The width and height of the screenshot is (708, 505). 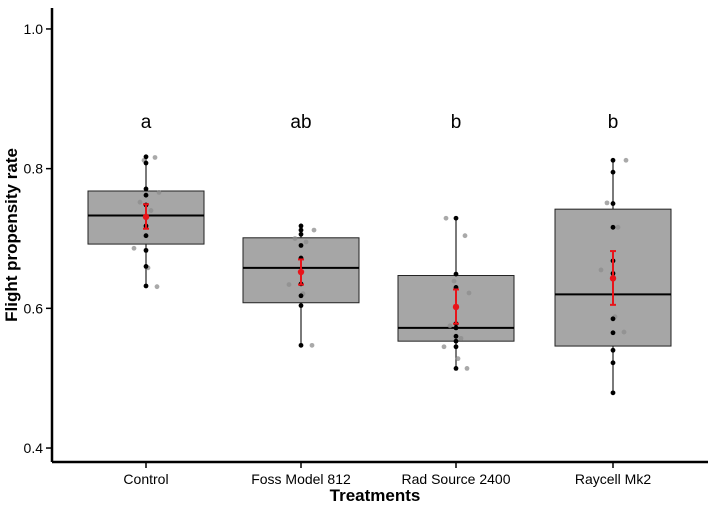 What do you see at coordinates (146, 122) in the screenshot?
I see `significance-letter: a` at bounding box center [146, 122].